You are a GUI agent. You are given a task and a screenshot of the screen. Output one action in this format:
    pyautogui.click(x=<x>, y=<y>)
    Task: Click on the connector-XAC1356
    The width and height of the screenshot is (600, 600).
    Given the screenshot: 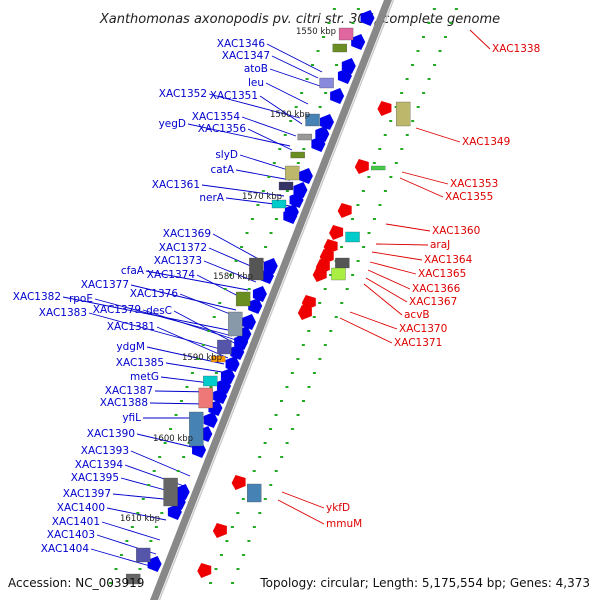 What is the action you would take?
    pyautogui.click(x=270, y=139)
    